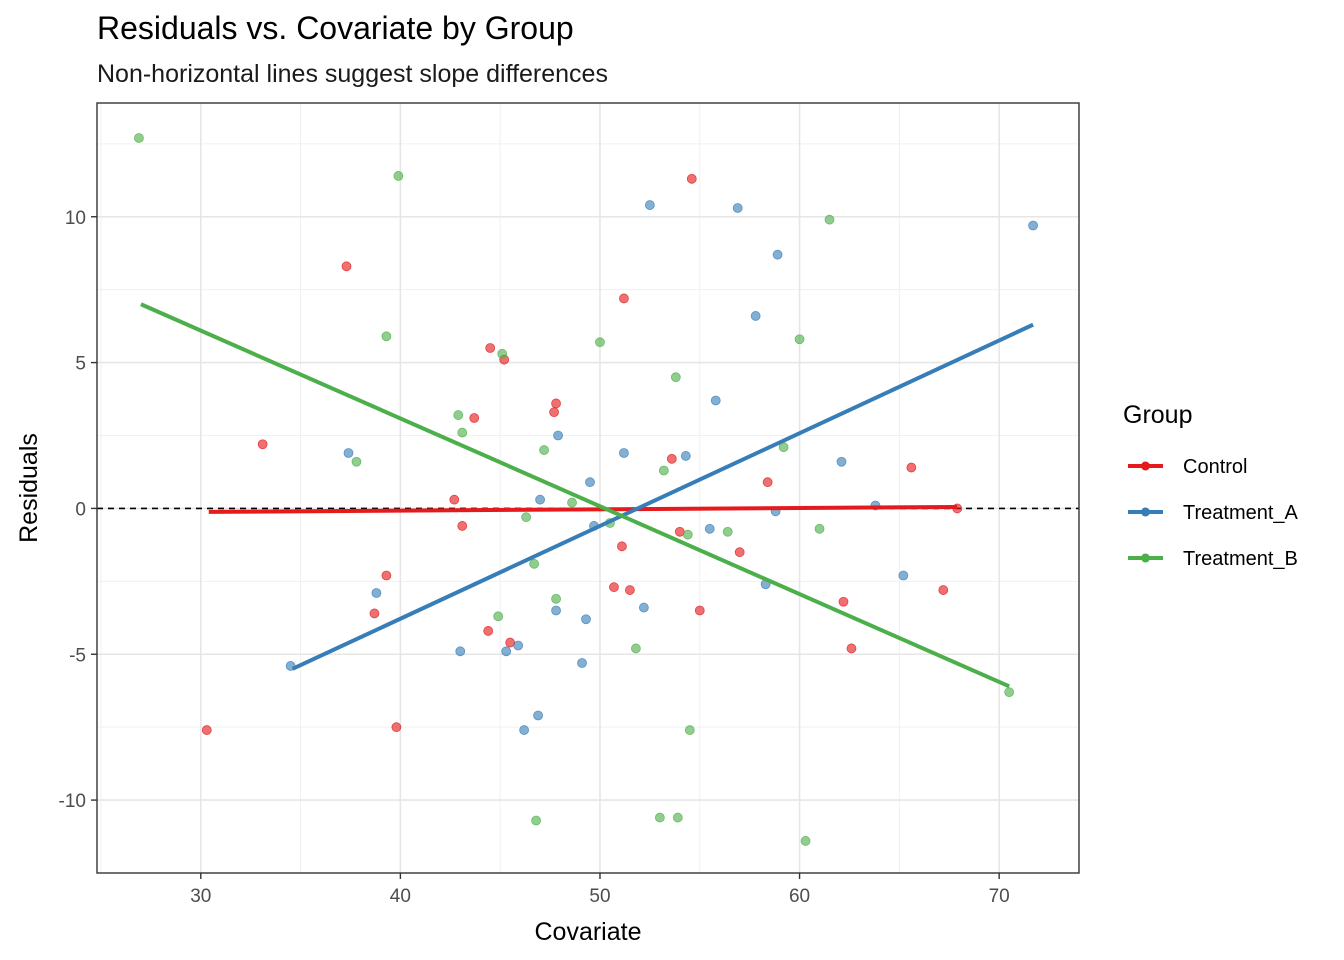 The height and width of the screenshot is (960, 1344). I want to click on y-tick-label: 10, so click(75, 218).